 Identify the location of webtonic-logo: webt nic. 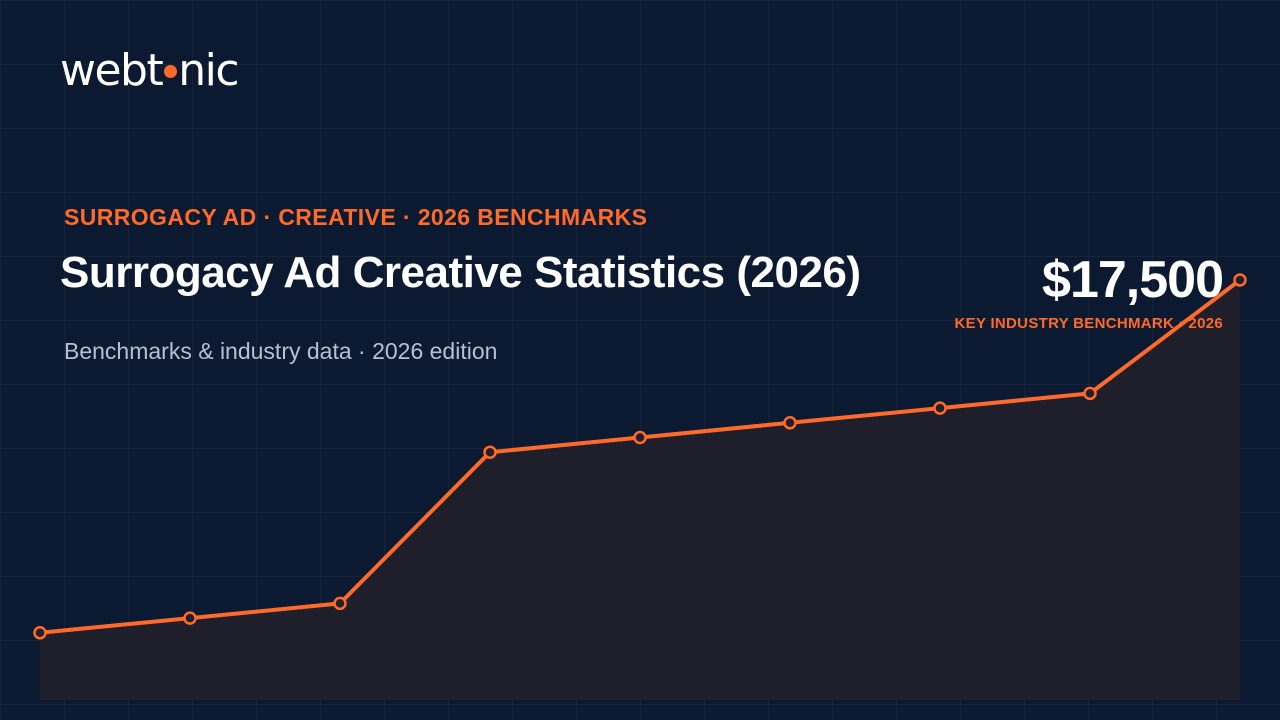
(150, 70).